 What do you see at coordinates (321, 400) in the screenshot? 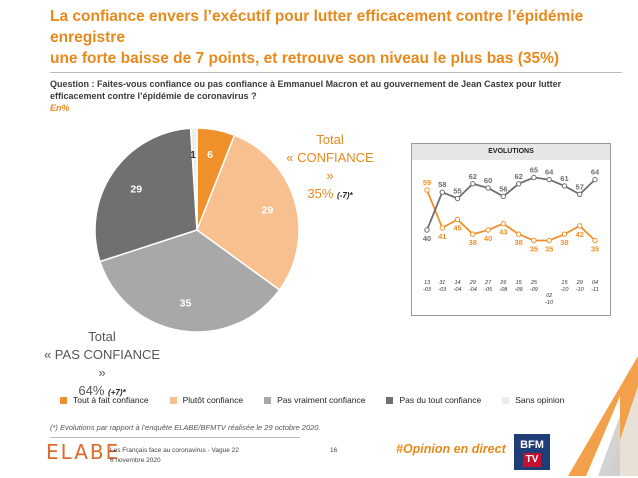
I see `legend-label-2: Pas vraiment confiance` at bounding box center [321, 400].